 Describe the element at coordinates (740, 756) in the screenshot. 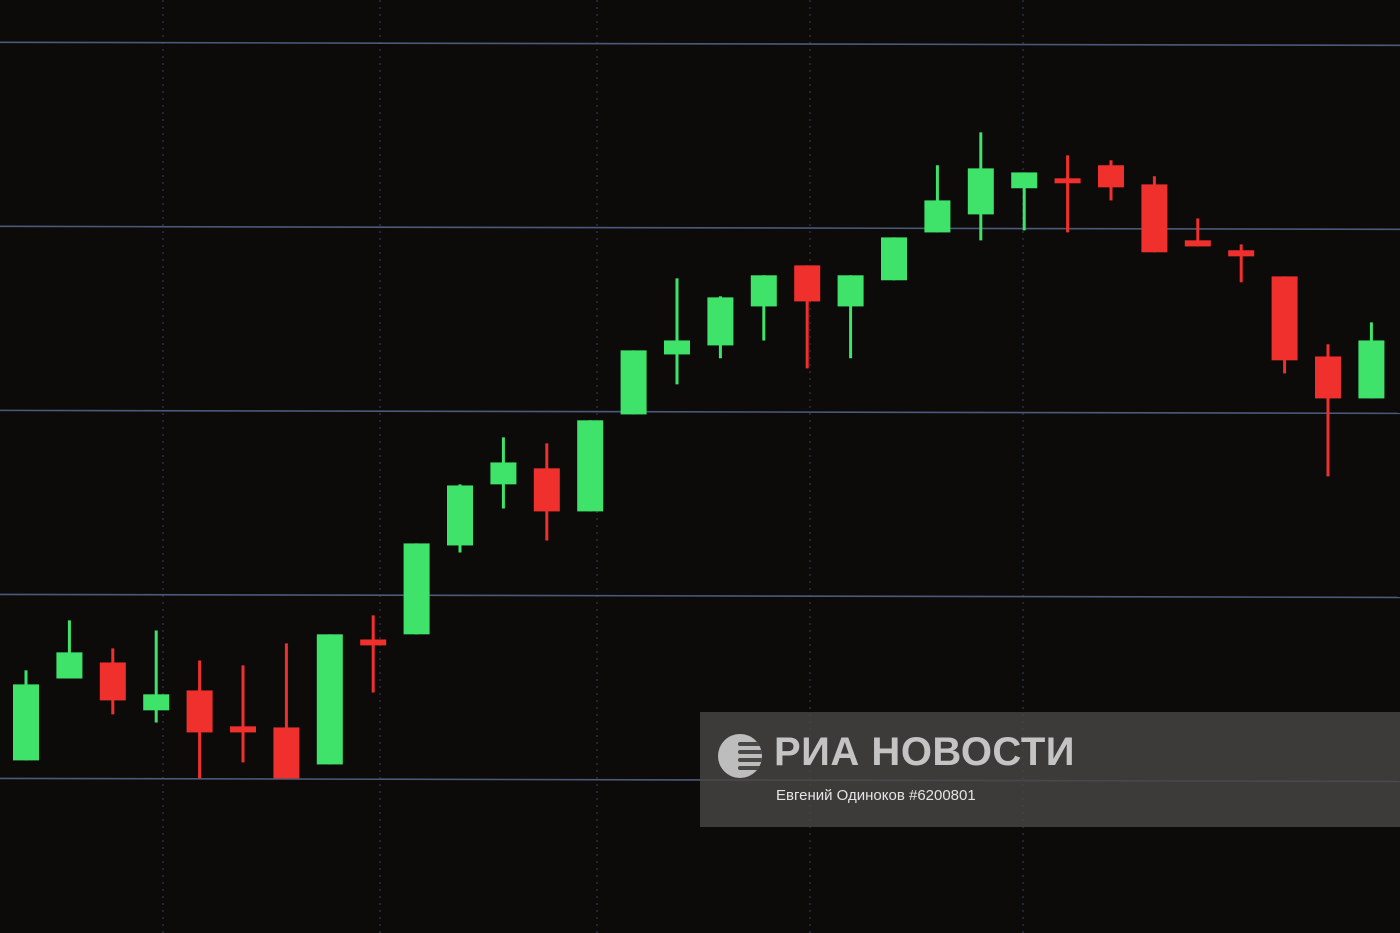

I see `ria-globe-logo-icon` at that location.